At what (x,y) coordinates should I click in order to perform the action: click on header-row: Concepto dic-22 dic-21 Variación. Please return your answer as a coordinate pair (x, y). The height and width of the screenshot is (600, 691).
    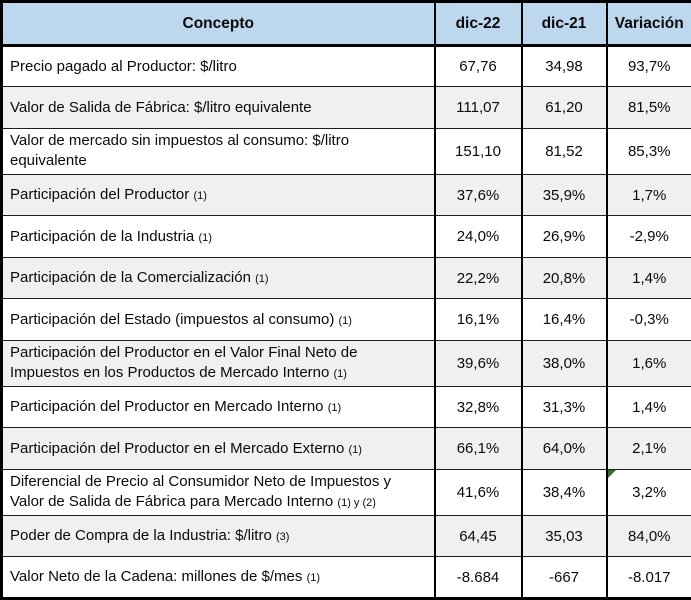
    Looking at the image, I should click on (345, 23).